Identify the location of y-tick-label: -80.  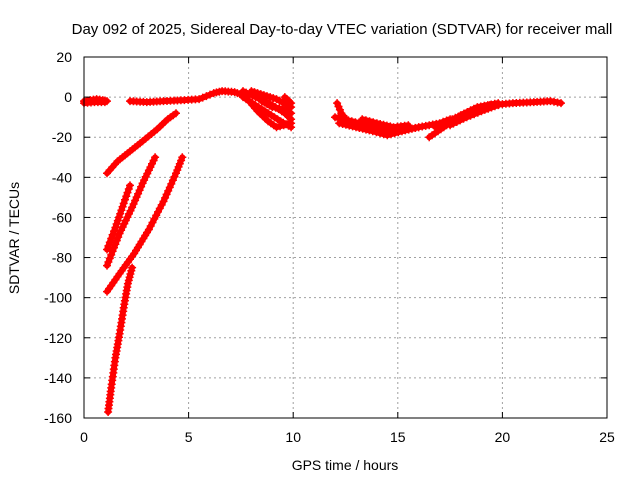
(62, 258).